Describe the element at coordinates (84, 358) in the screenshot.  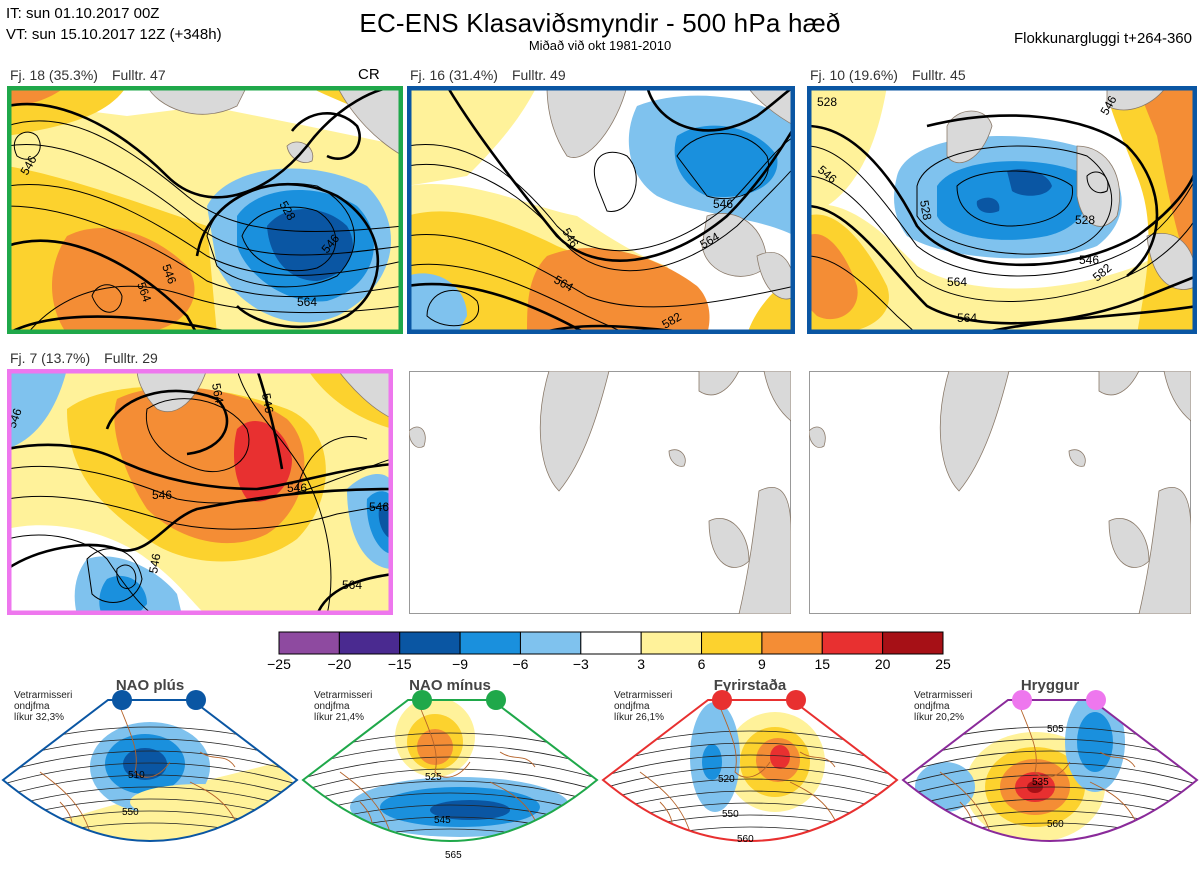
I see `panel-4-label: Fj. 7 (13.7%) Fulltr. 29` at that location.